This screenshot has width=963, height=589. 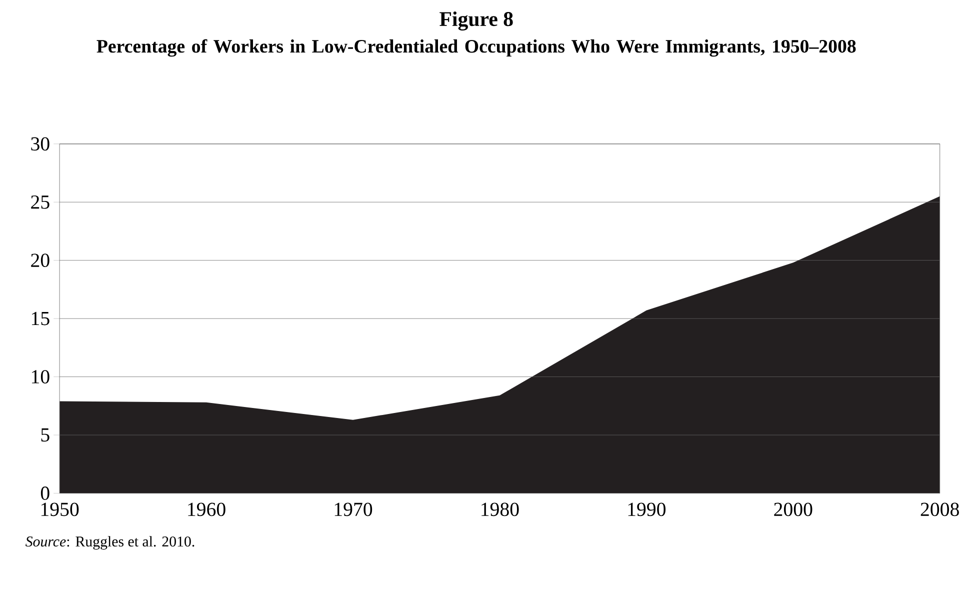 What do you see at coordinates (40, 261) in the screenshot?
I see `y-tick-label: 20` at bounding box center [40, 261].